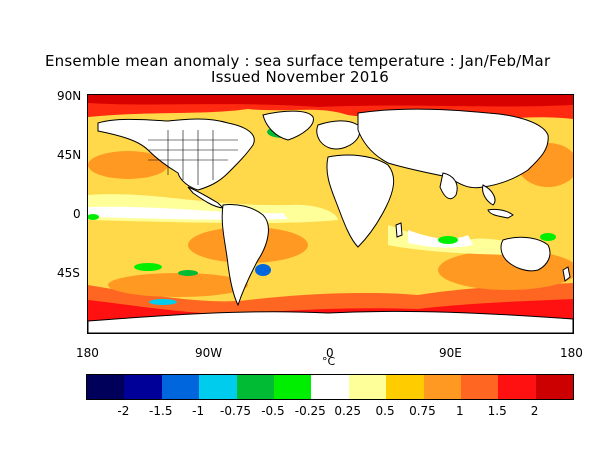  What do you see at coordinates (460, 411) in the screenshot?
I see `colorbar-label: 1` at bounding box center [460, 411].